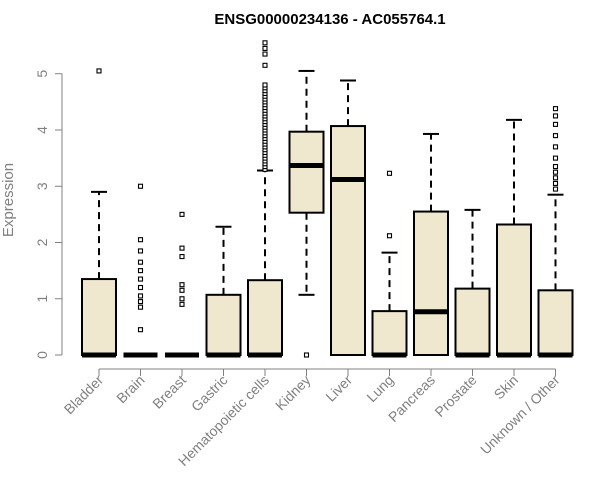 The width and height of the screenshot is (600, 500). What do you see at coordinates (99, 213) in the screenshot?
I see `box-bladder` at bounding box center [99, 213].